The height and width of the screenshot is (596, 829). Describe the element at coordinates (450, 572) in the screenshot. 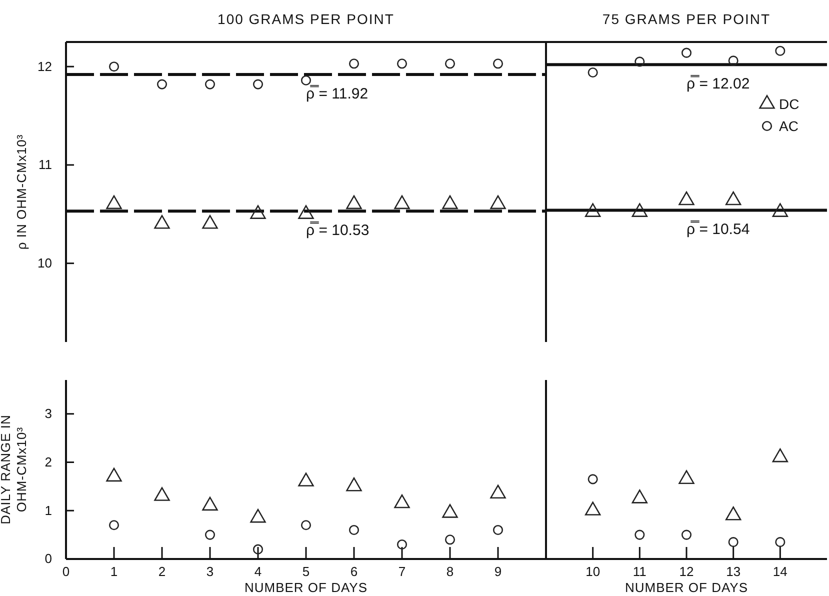

I see `x-tick-label: 8` at that location.